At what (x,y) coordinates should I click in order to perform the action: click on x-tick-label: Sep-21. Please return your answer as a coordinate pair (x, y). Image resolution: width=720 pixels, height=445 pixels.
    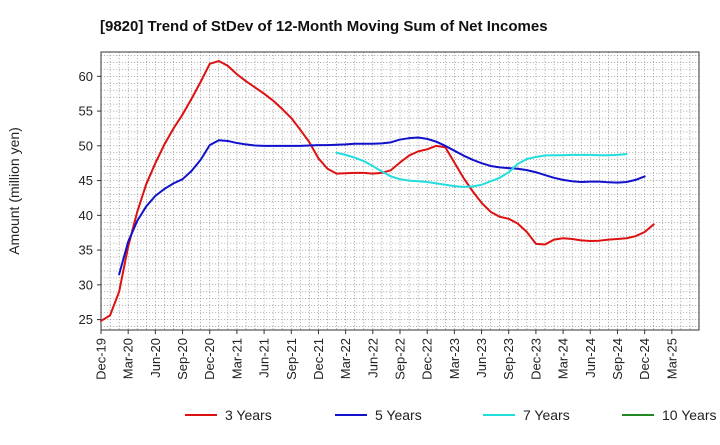
    Looking at the image, I should click on (291, 359).